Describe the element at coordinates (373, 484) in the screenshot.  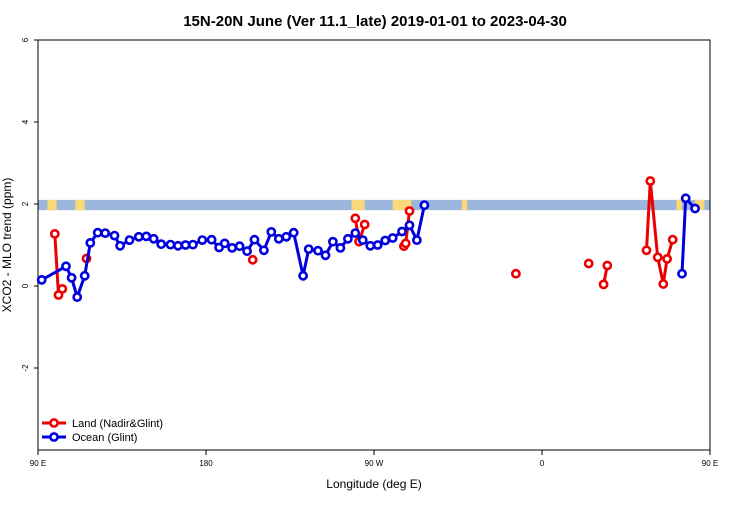
I see `x-axis-label: Longitude (deg E)` at that location.